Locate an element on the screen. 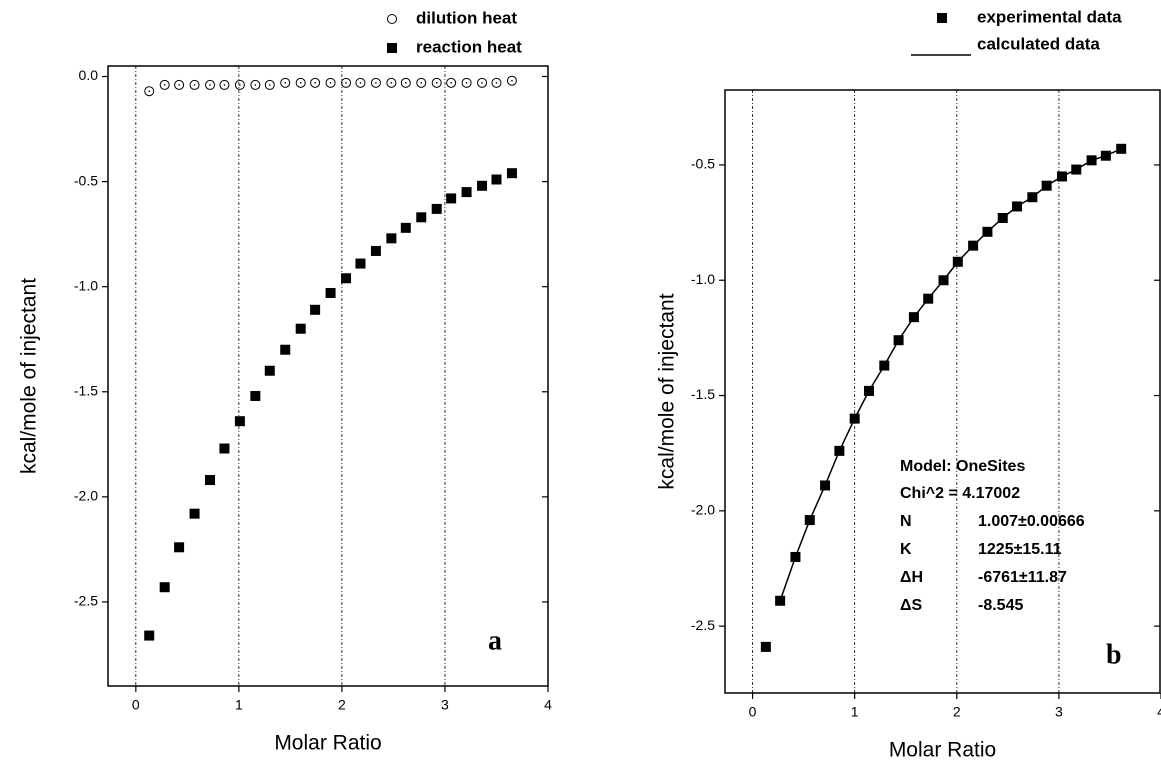 The width and height of the screenshot is (1161, 763). fit-param: ΔS is located at coordinates (911, 605).